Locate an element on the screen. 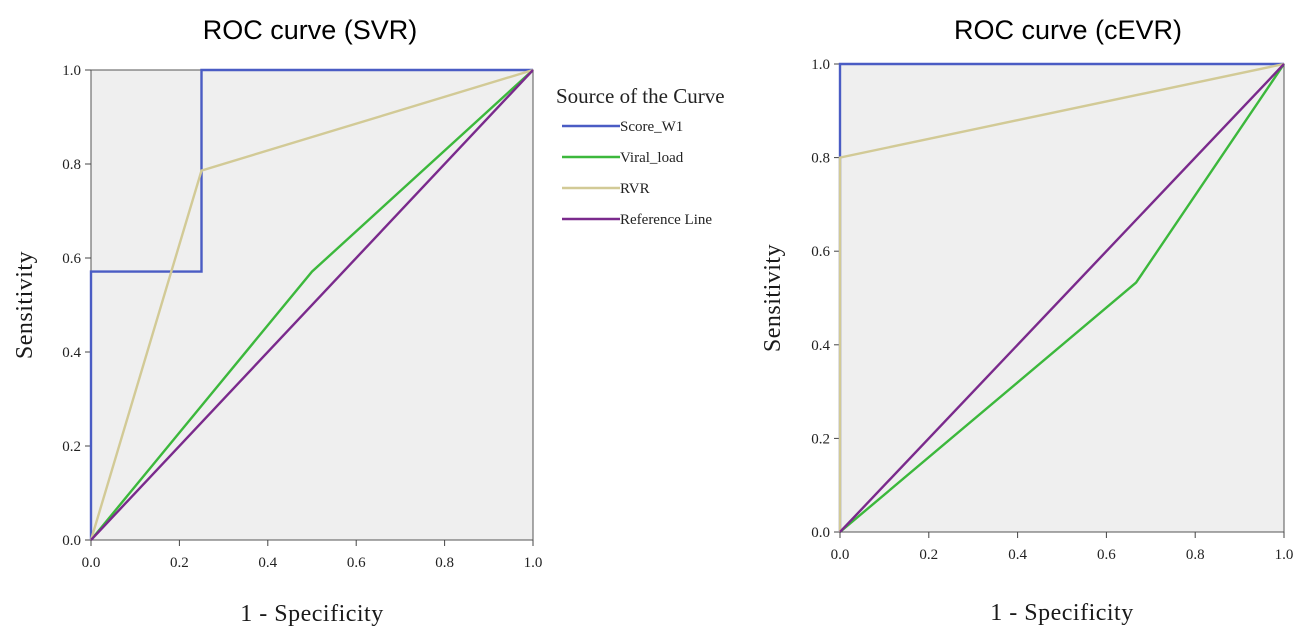 This screenshot has width=1307, height=628. chart-title: ROC curve (SVR) is located at coordinates (310, 30).